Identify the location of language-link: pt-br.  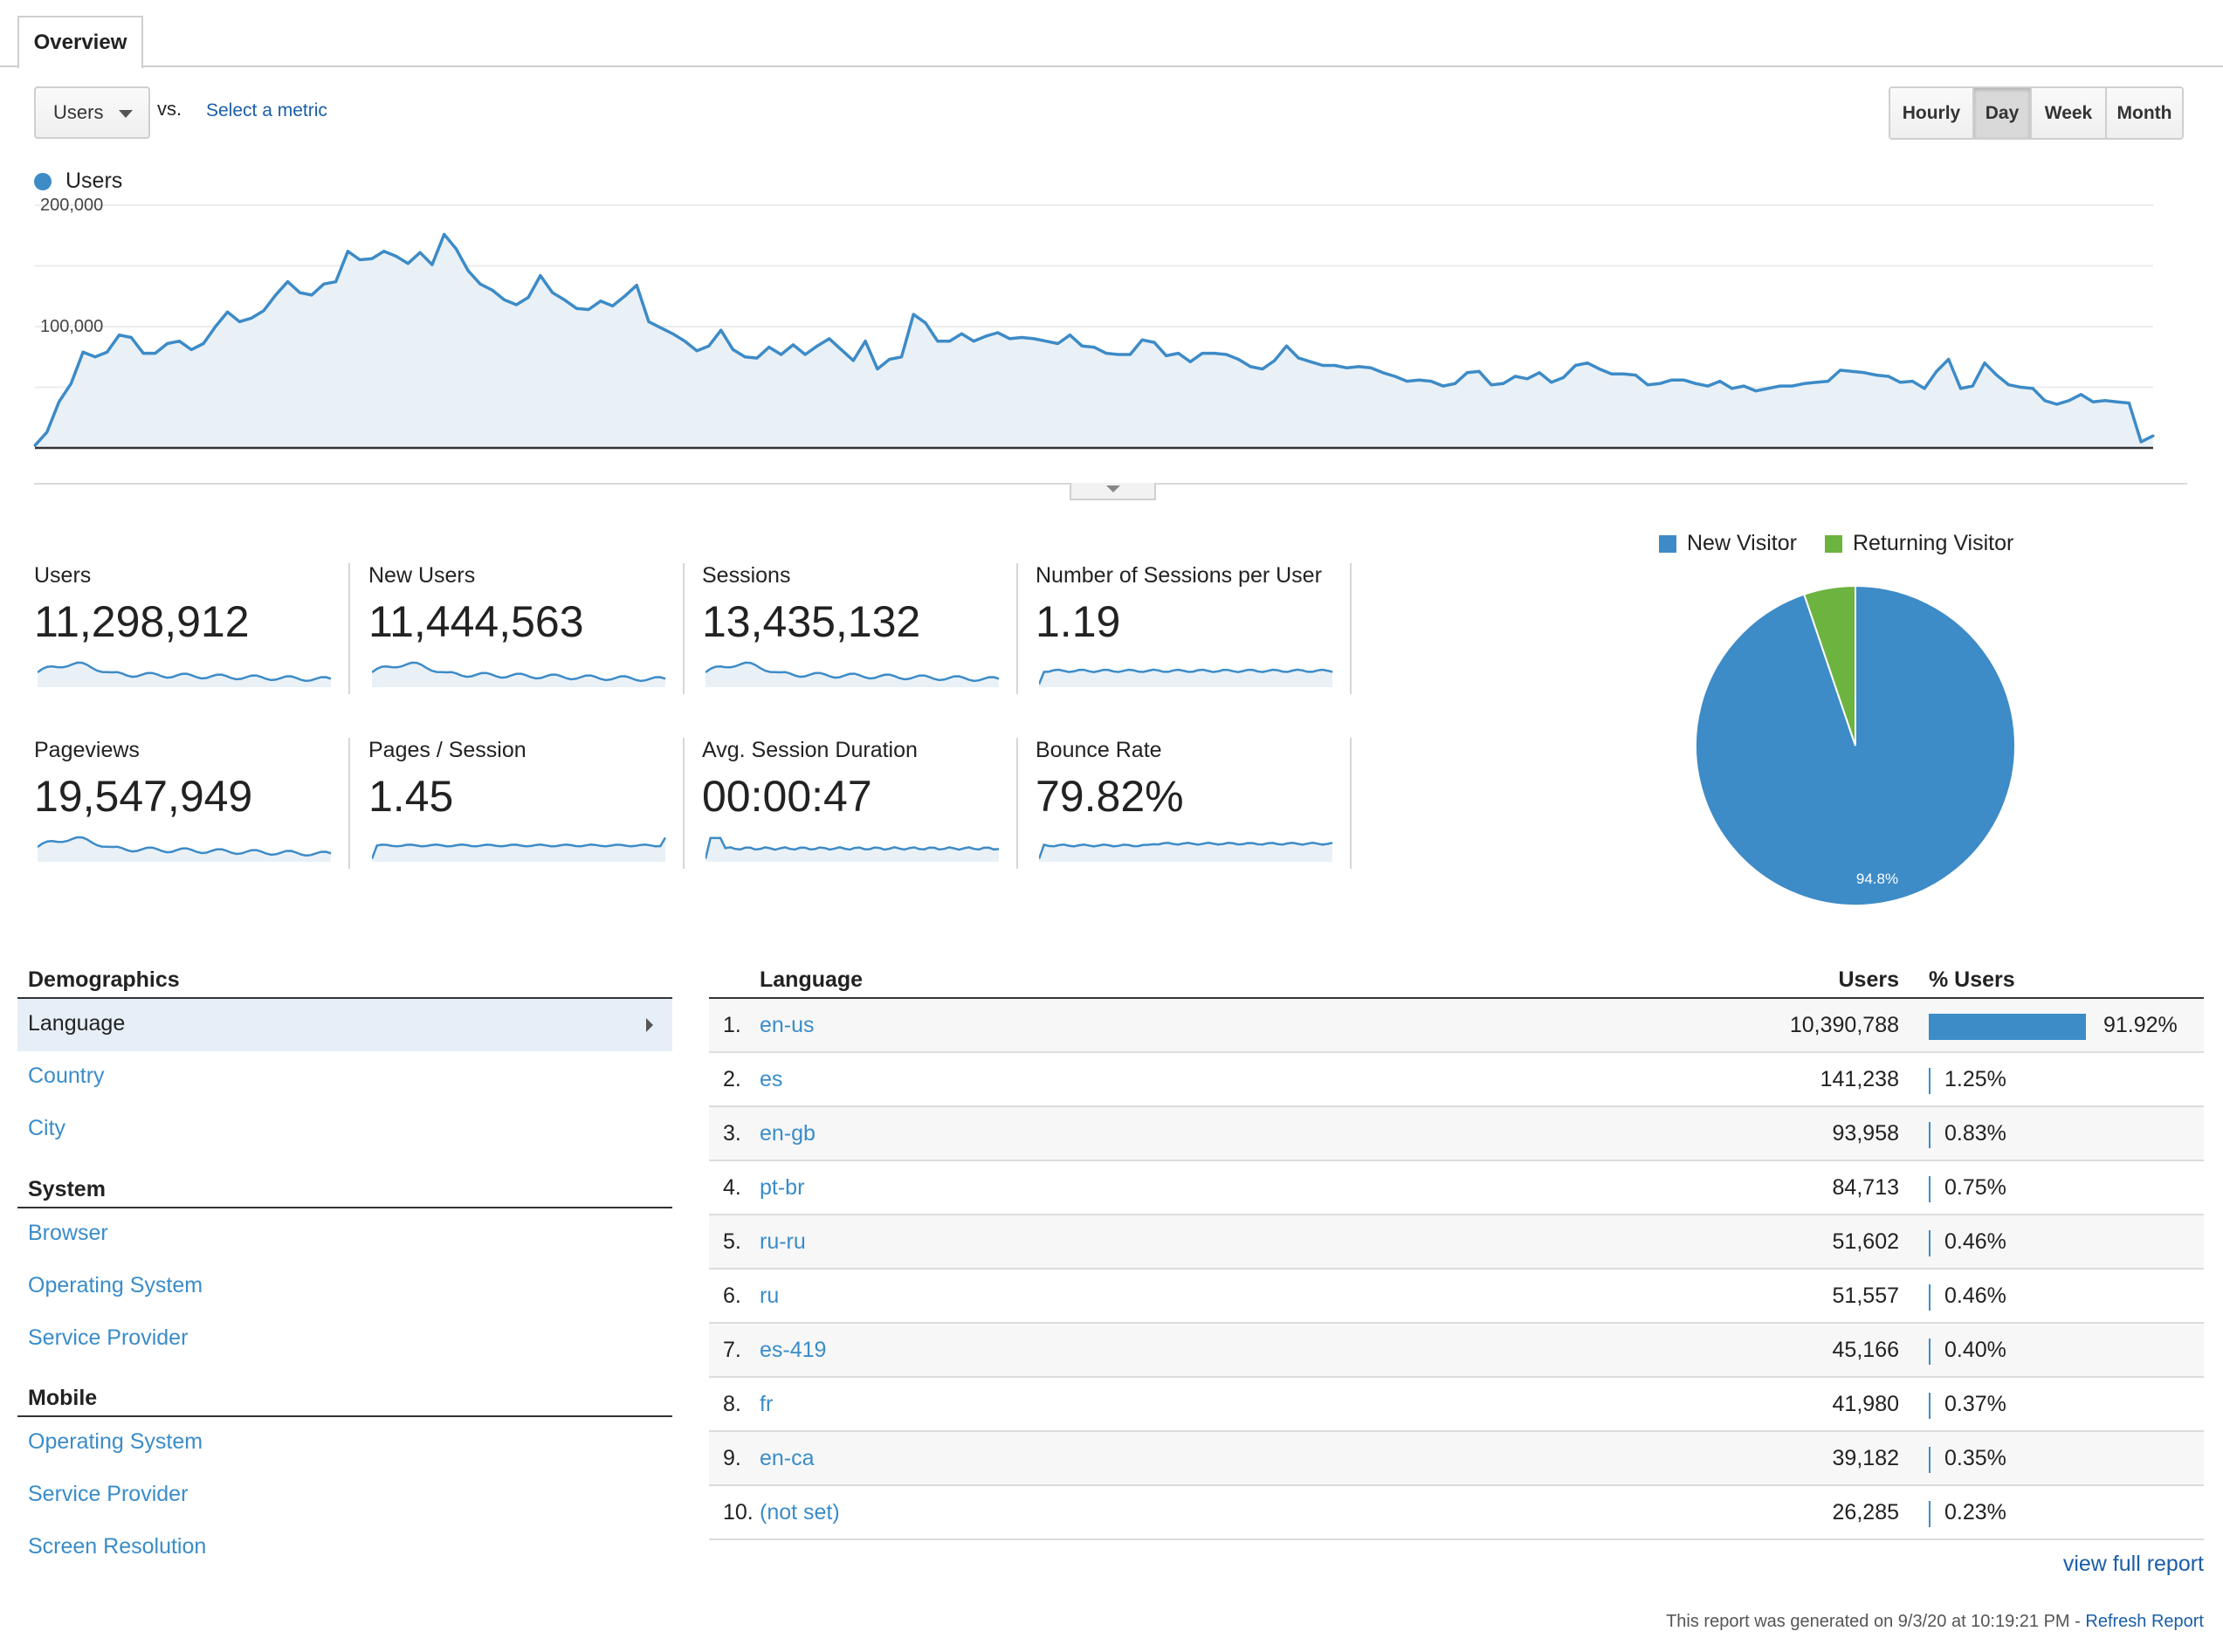
(782, 1187).